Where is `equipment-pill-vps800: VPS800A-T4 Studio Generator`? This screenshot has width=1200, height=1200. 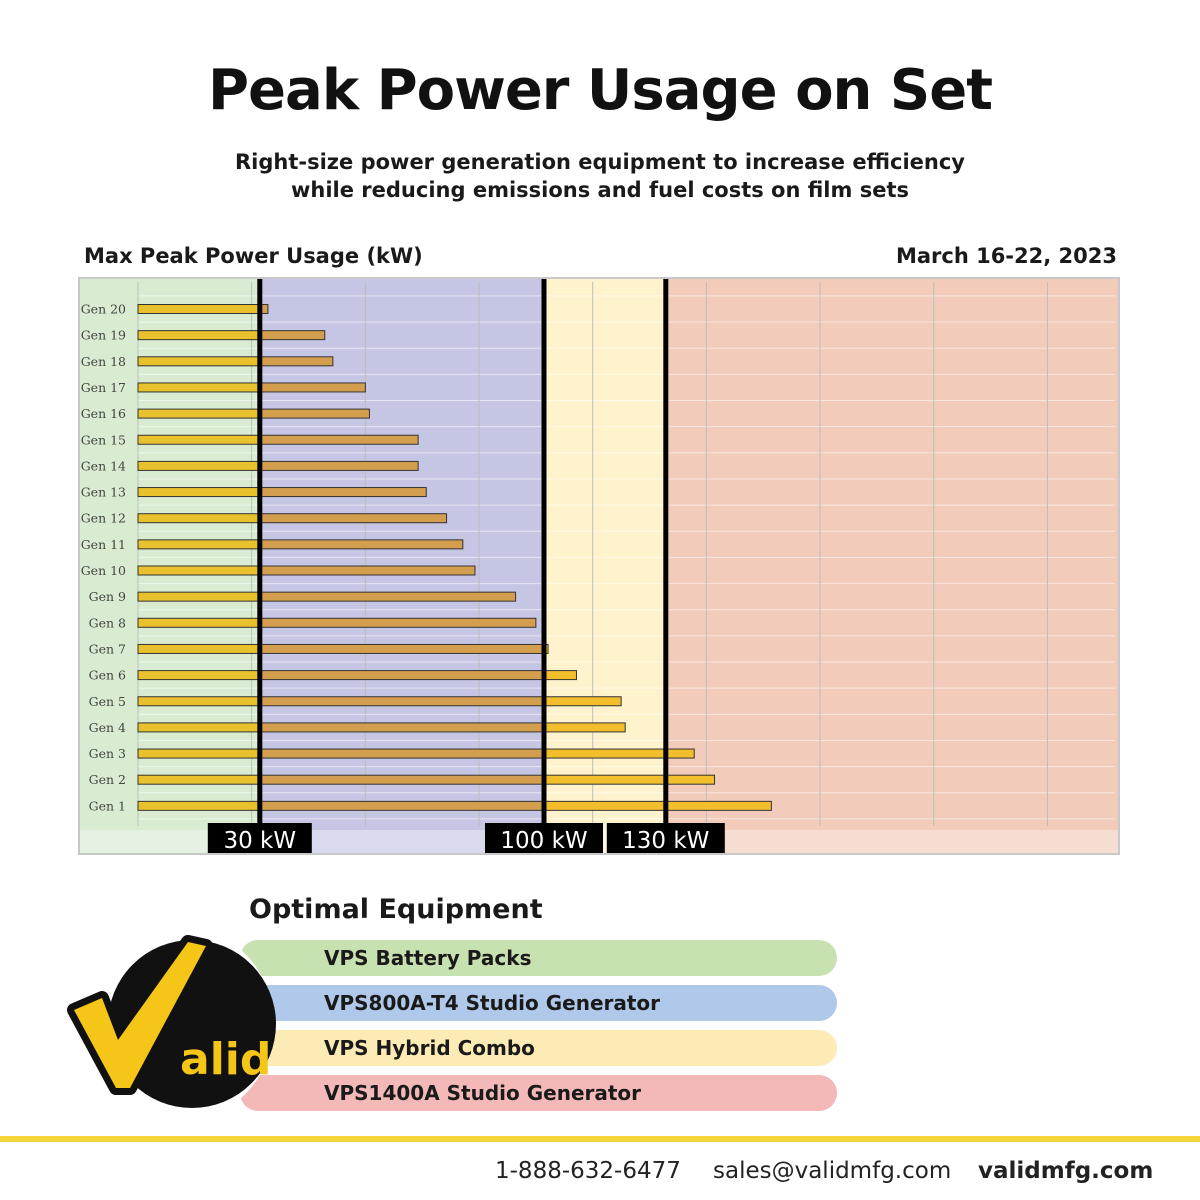 equipment-pill-vps800: VPS800A-T4 Studio Generator is located at coordinates (538, 1003).